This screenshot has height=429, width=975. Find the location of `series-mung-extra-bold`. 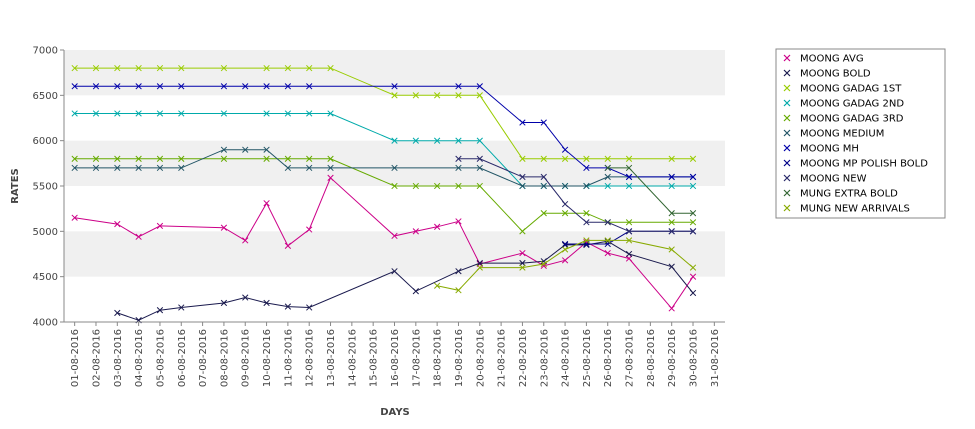

series-mung-extra-bold is located at coordinates (650, 190).